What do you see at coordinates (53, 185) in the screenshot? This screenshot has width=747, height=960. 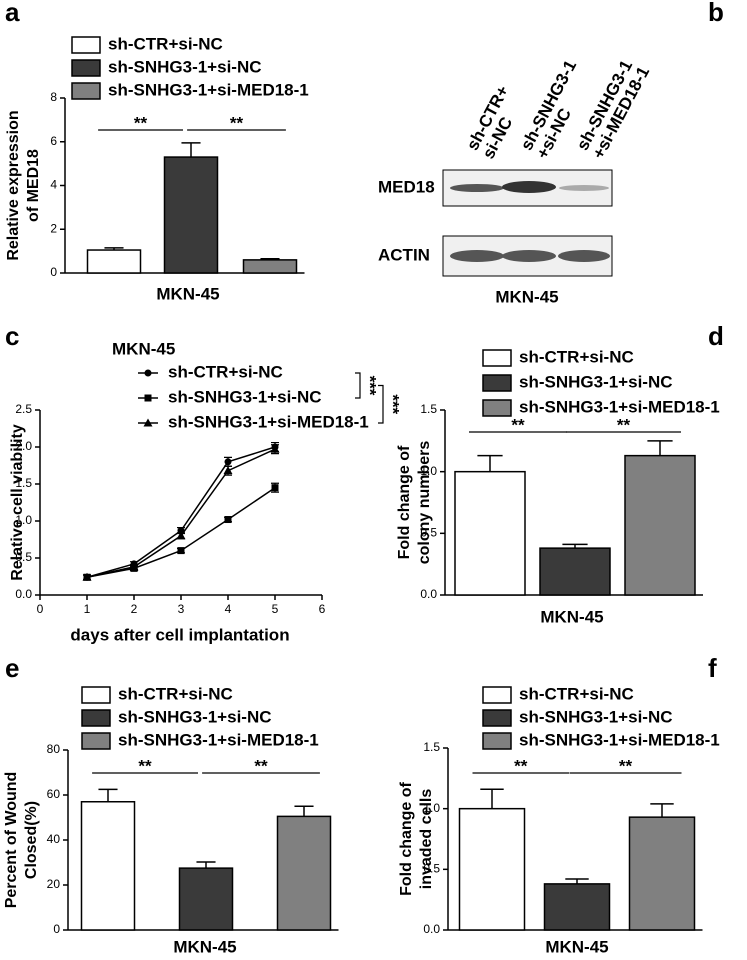 I see `y-tick-label: 4` at bounding box center [53, 185].